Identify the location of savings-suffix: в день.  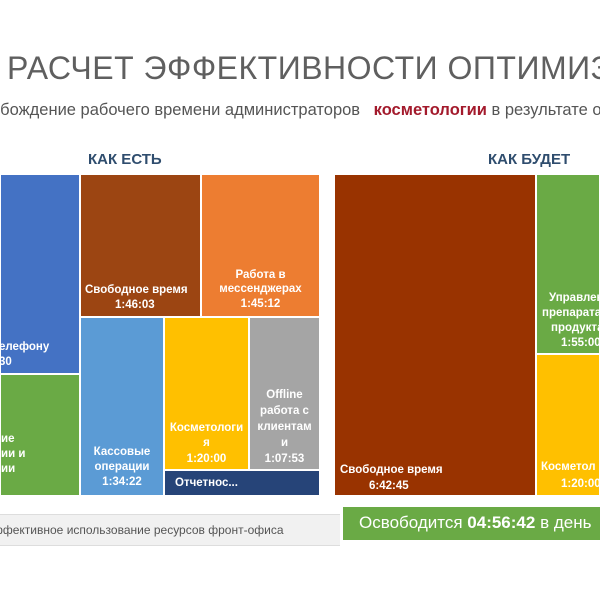
(563, 522).